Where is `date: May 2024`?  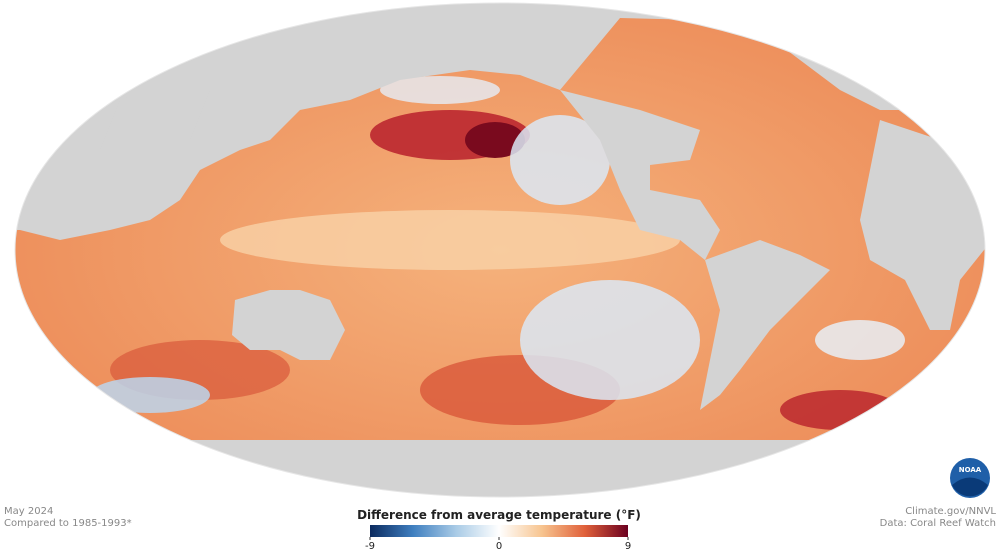
date: May 2024 is located at coordinates (28, 511).